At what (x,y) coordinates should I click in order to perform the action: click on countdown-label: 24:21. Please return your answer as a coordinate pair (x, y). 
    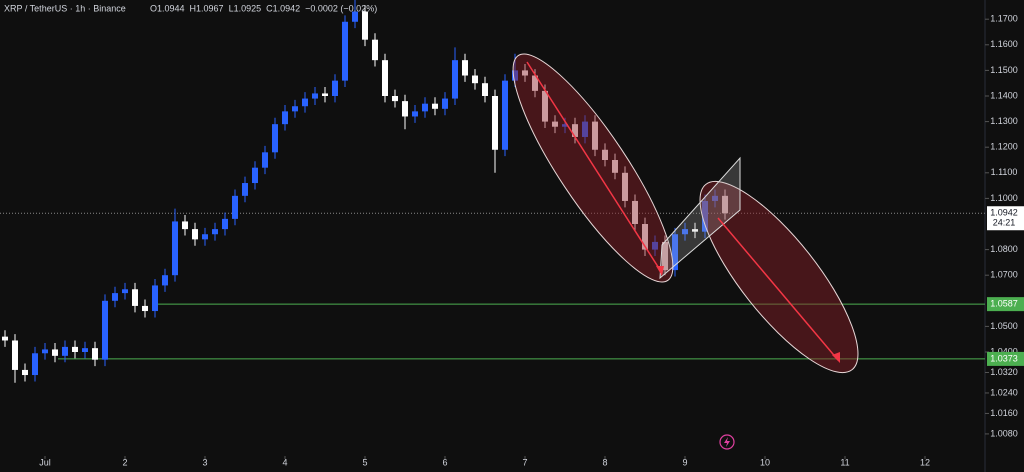
    Looking at the image, I should click on (1004, 223).